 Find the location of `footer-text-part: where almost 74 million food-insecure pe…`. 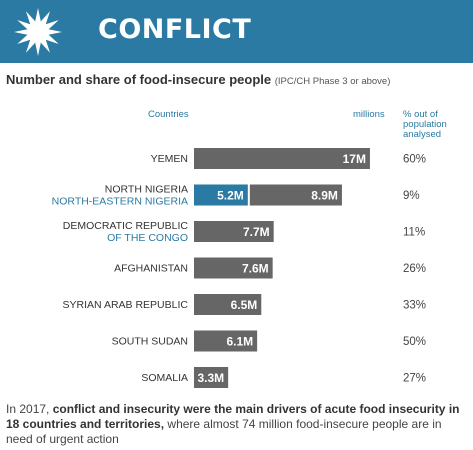

footer-text-part: where almost 74 million food-insecure pe… is located at coordinates (224, 431).